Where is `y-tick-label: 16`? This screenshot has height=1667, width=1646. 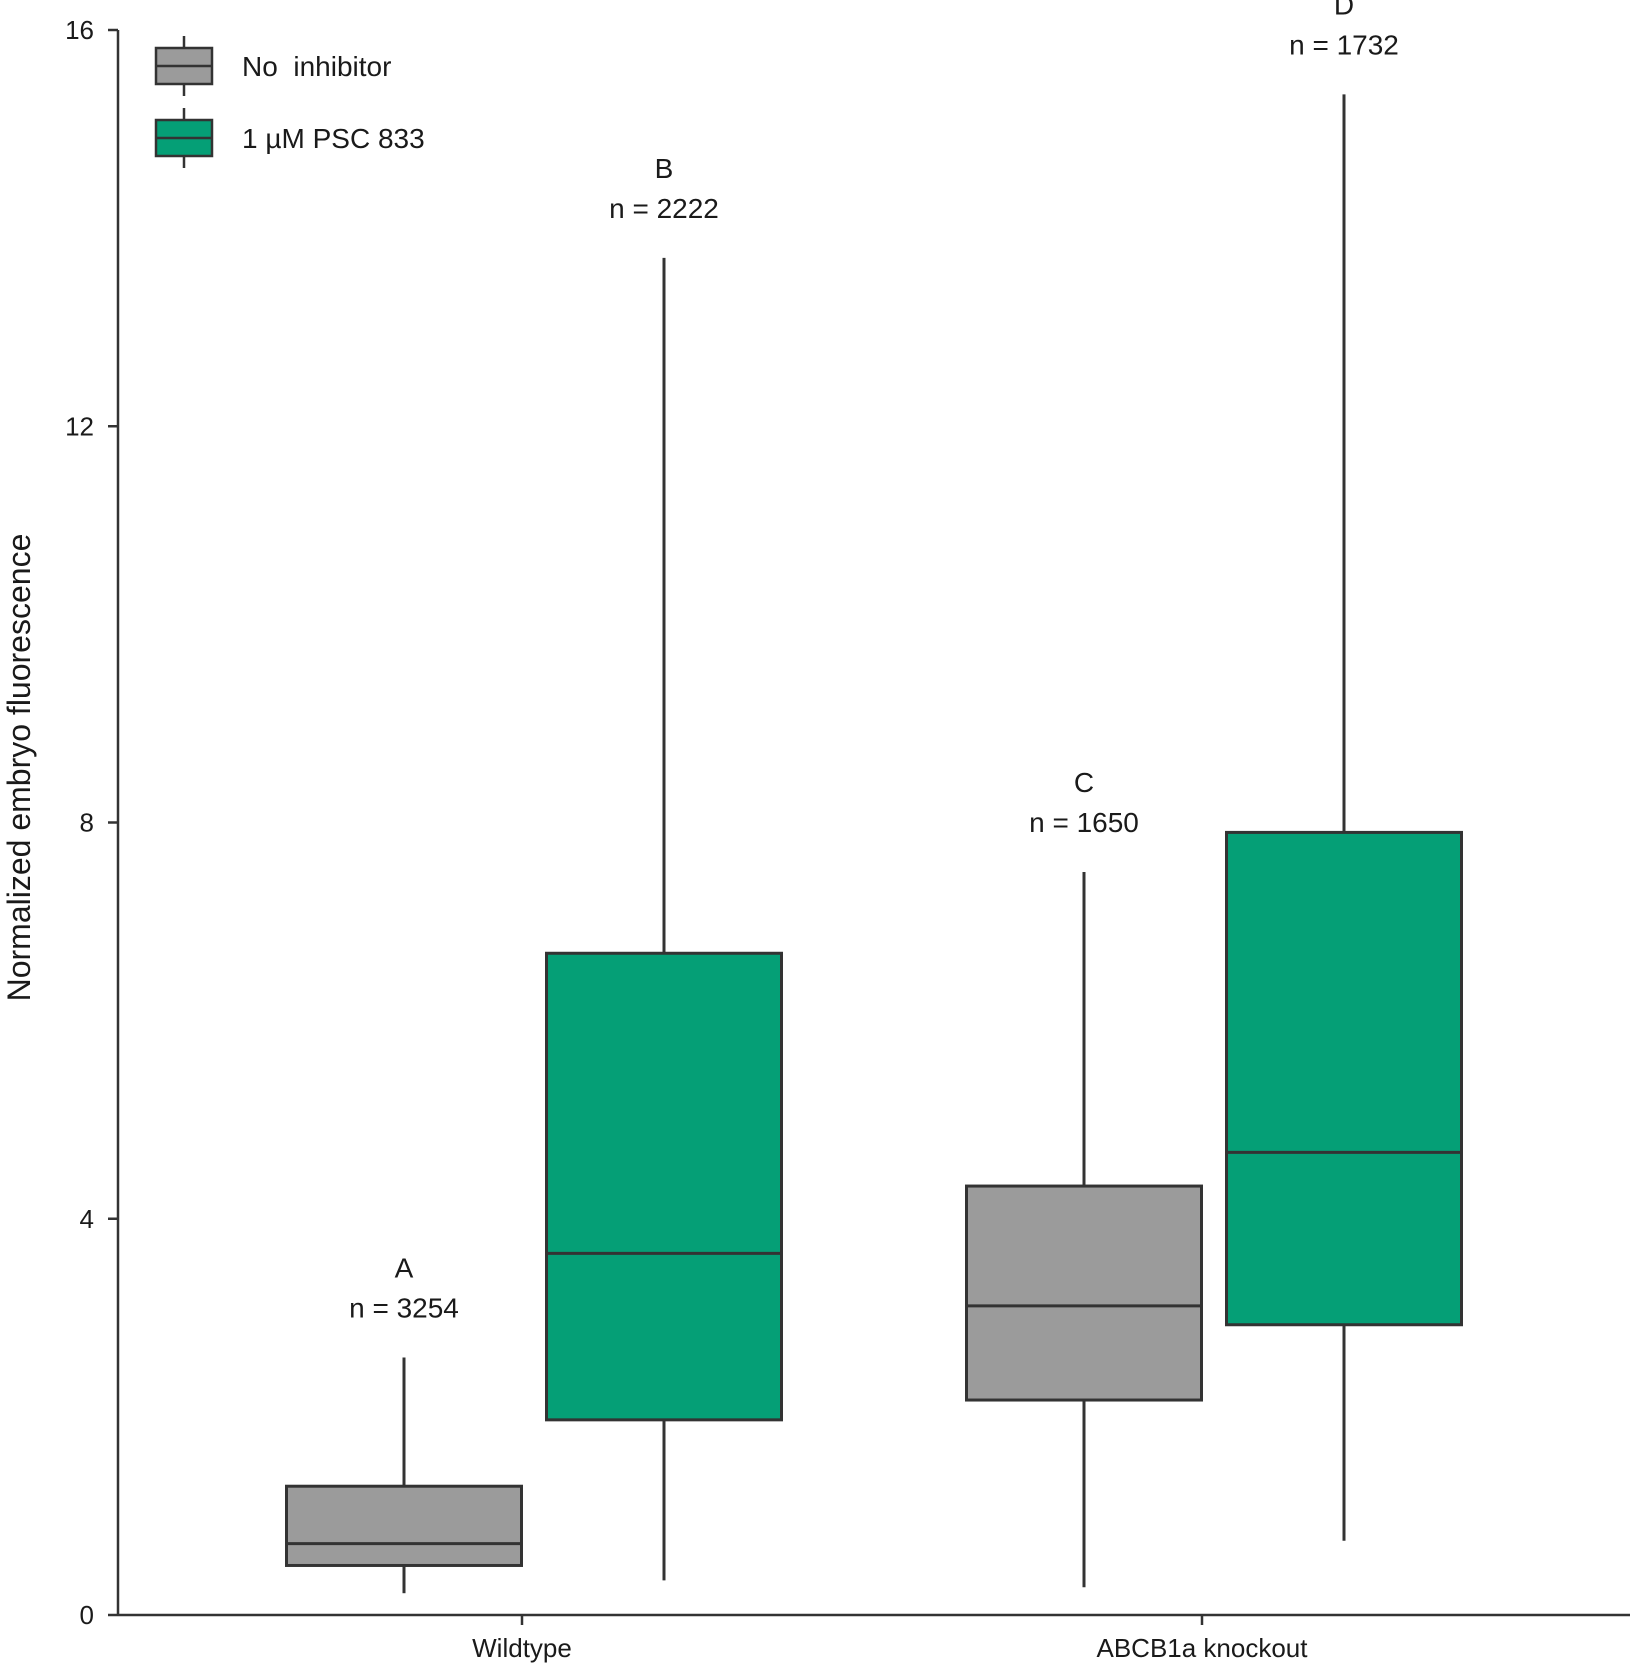
y-tick-label: 16 is located at coordinates (79, 30).